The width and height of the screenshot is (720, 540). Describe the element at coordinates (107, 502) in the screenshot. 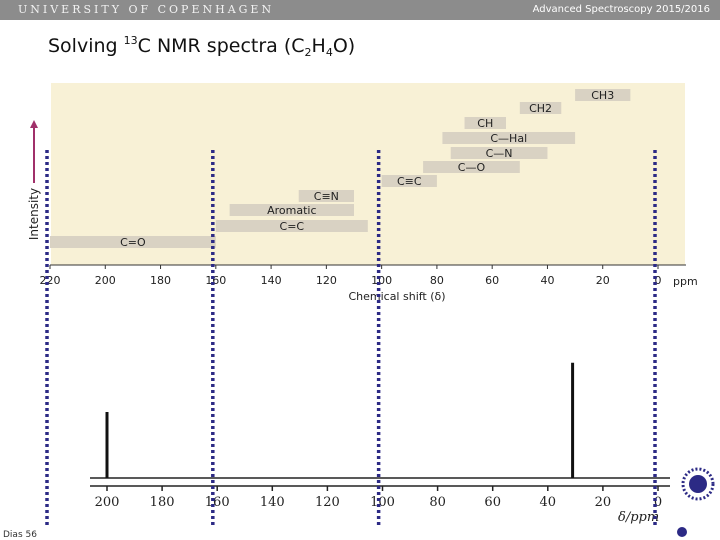

I see `spectrum-tick-label-0: 200` at that location.